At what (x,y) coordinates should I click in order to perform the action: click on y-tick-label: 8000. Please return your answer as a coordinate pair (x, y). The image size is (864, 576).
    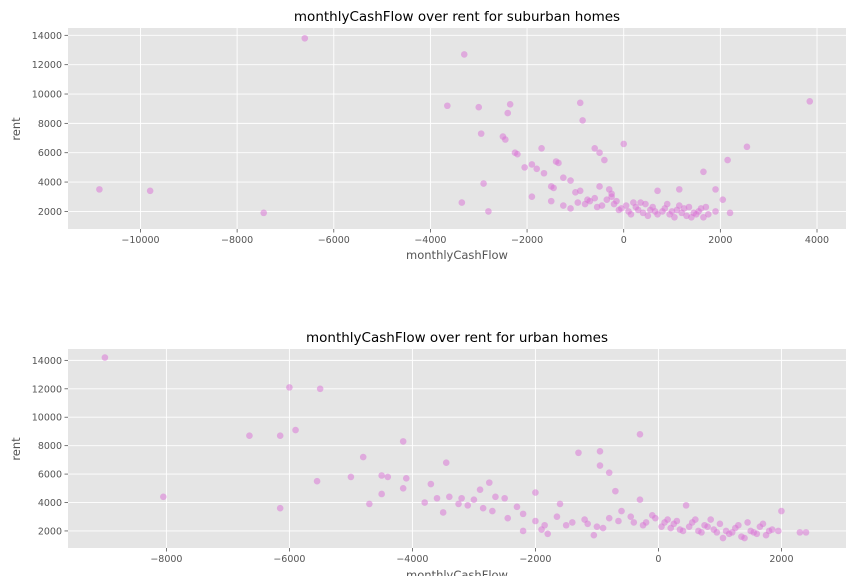
    Looking at the image, I should click on (50, 124).